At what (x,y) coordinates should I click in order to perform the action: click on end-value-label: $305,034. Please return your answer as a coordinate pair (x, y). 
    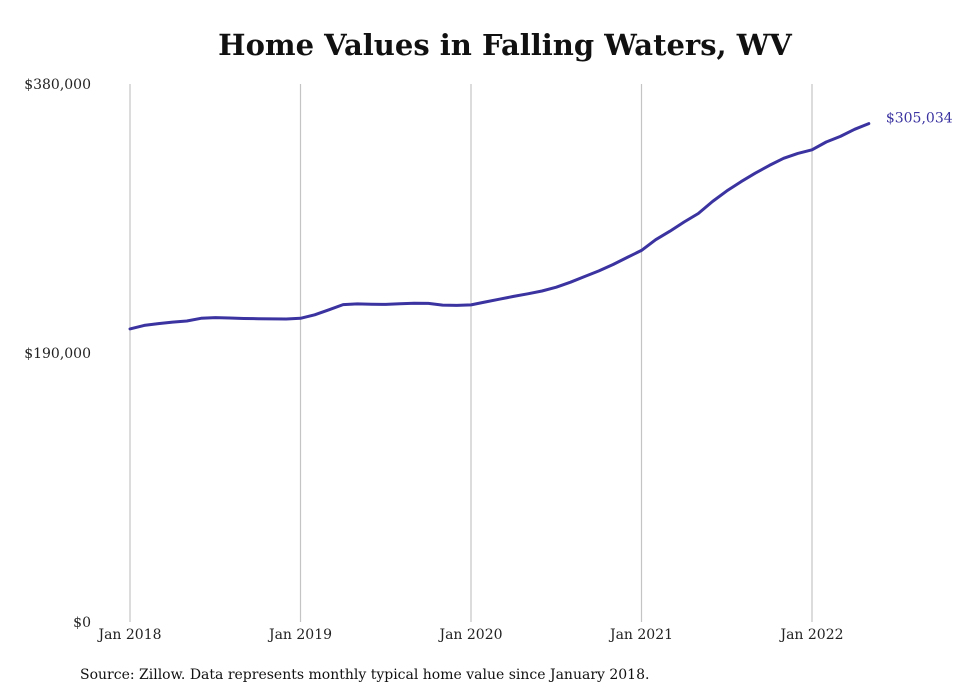
    Looking at the image, I should click on (919, 119).